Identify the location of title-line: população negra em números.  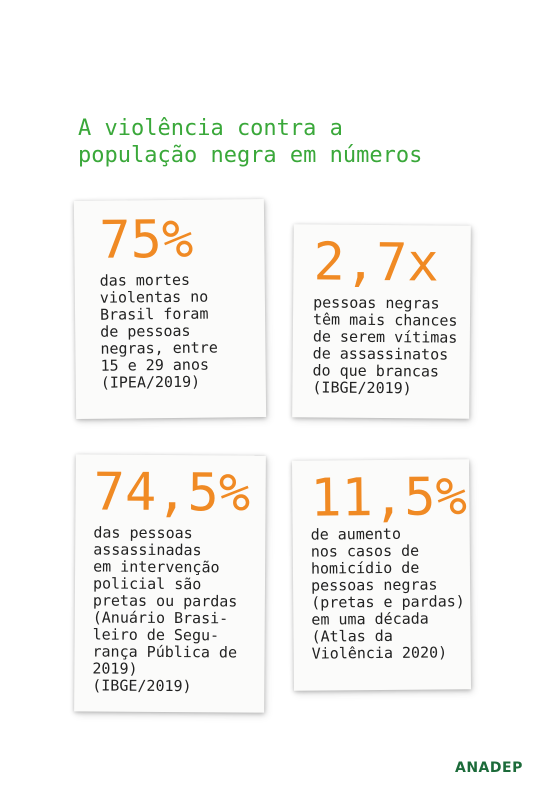
(250, 155).